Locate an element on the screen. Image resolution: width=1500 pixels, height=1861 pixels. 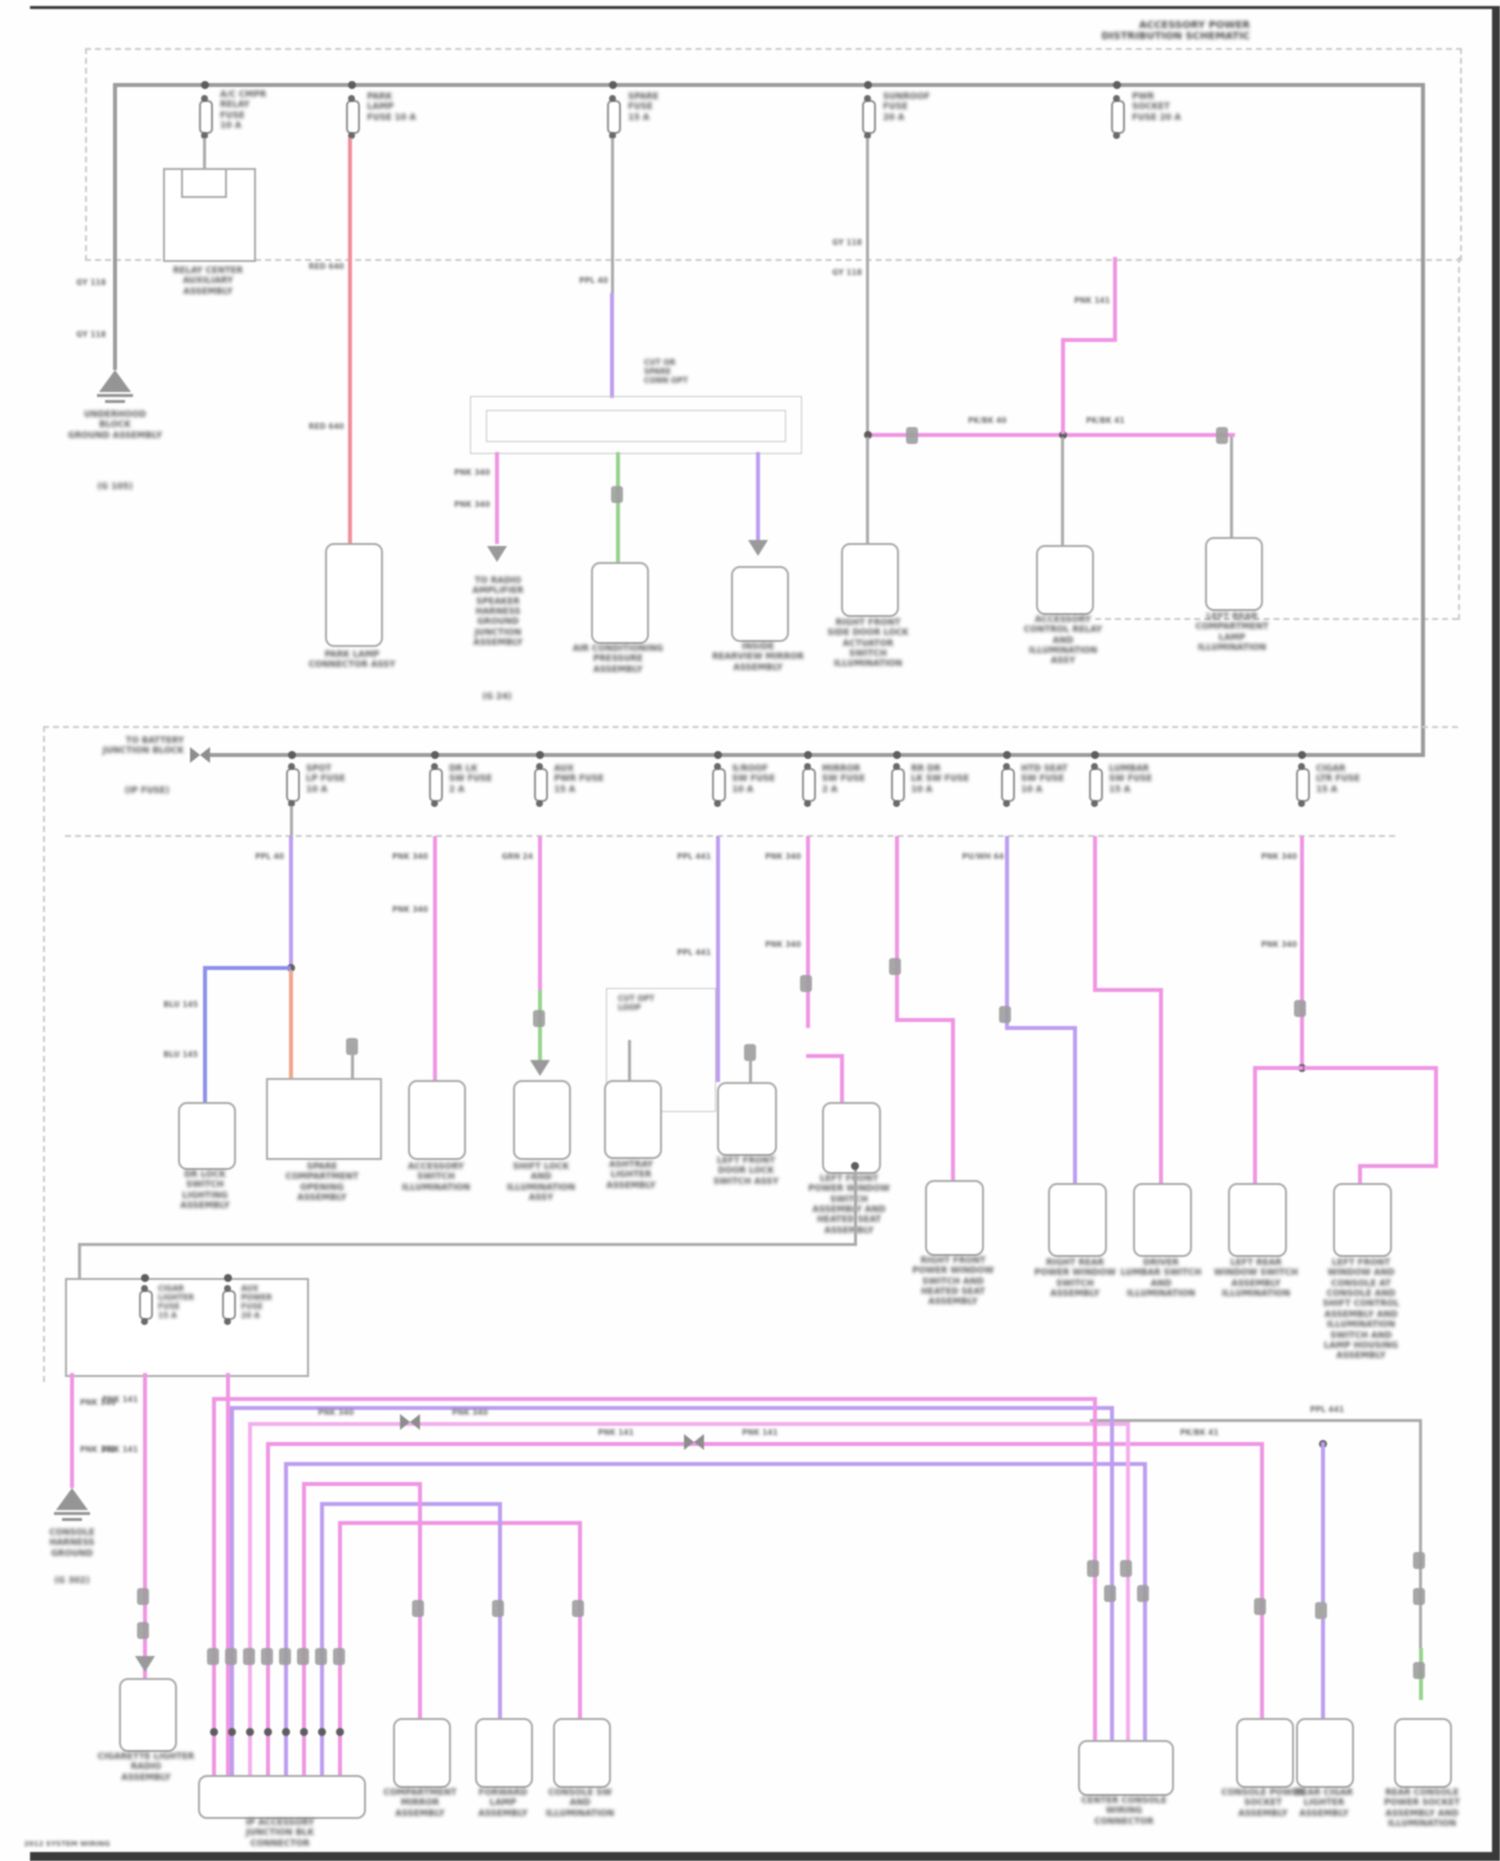
ground-label: CONSOLE HARNESS GROUND is located at coordinates (72, 1543).